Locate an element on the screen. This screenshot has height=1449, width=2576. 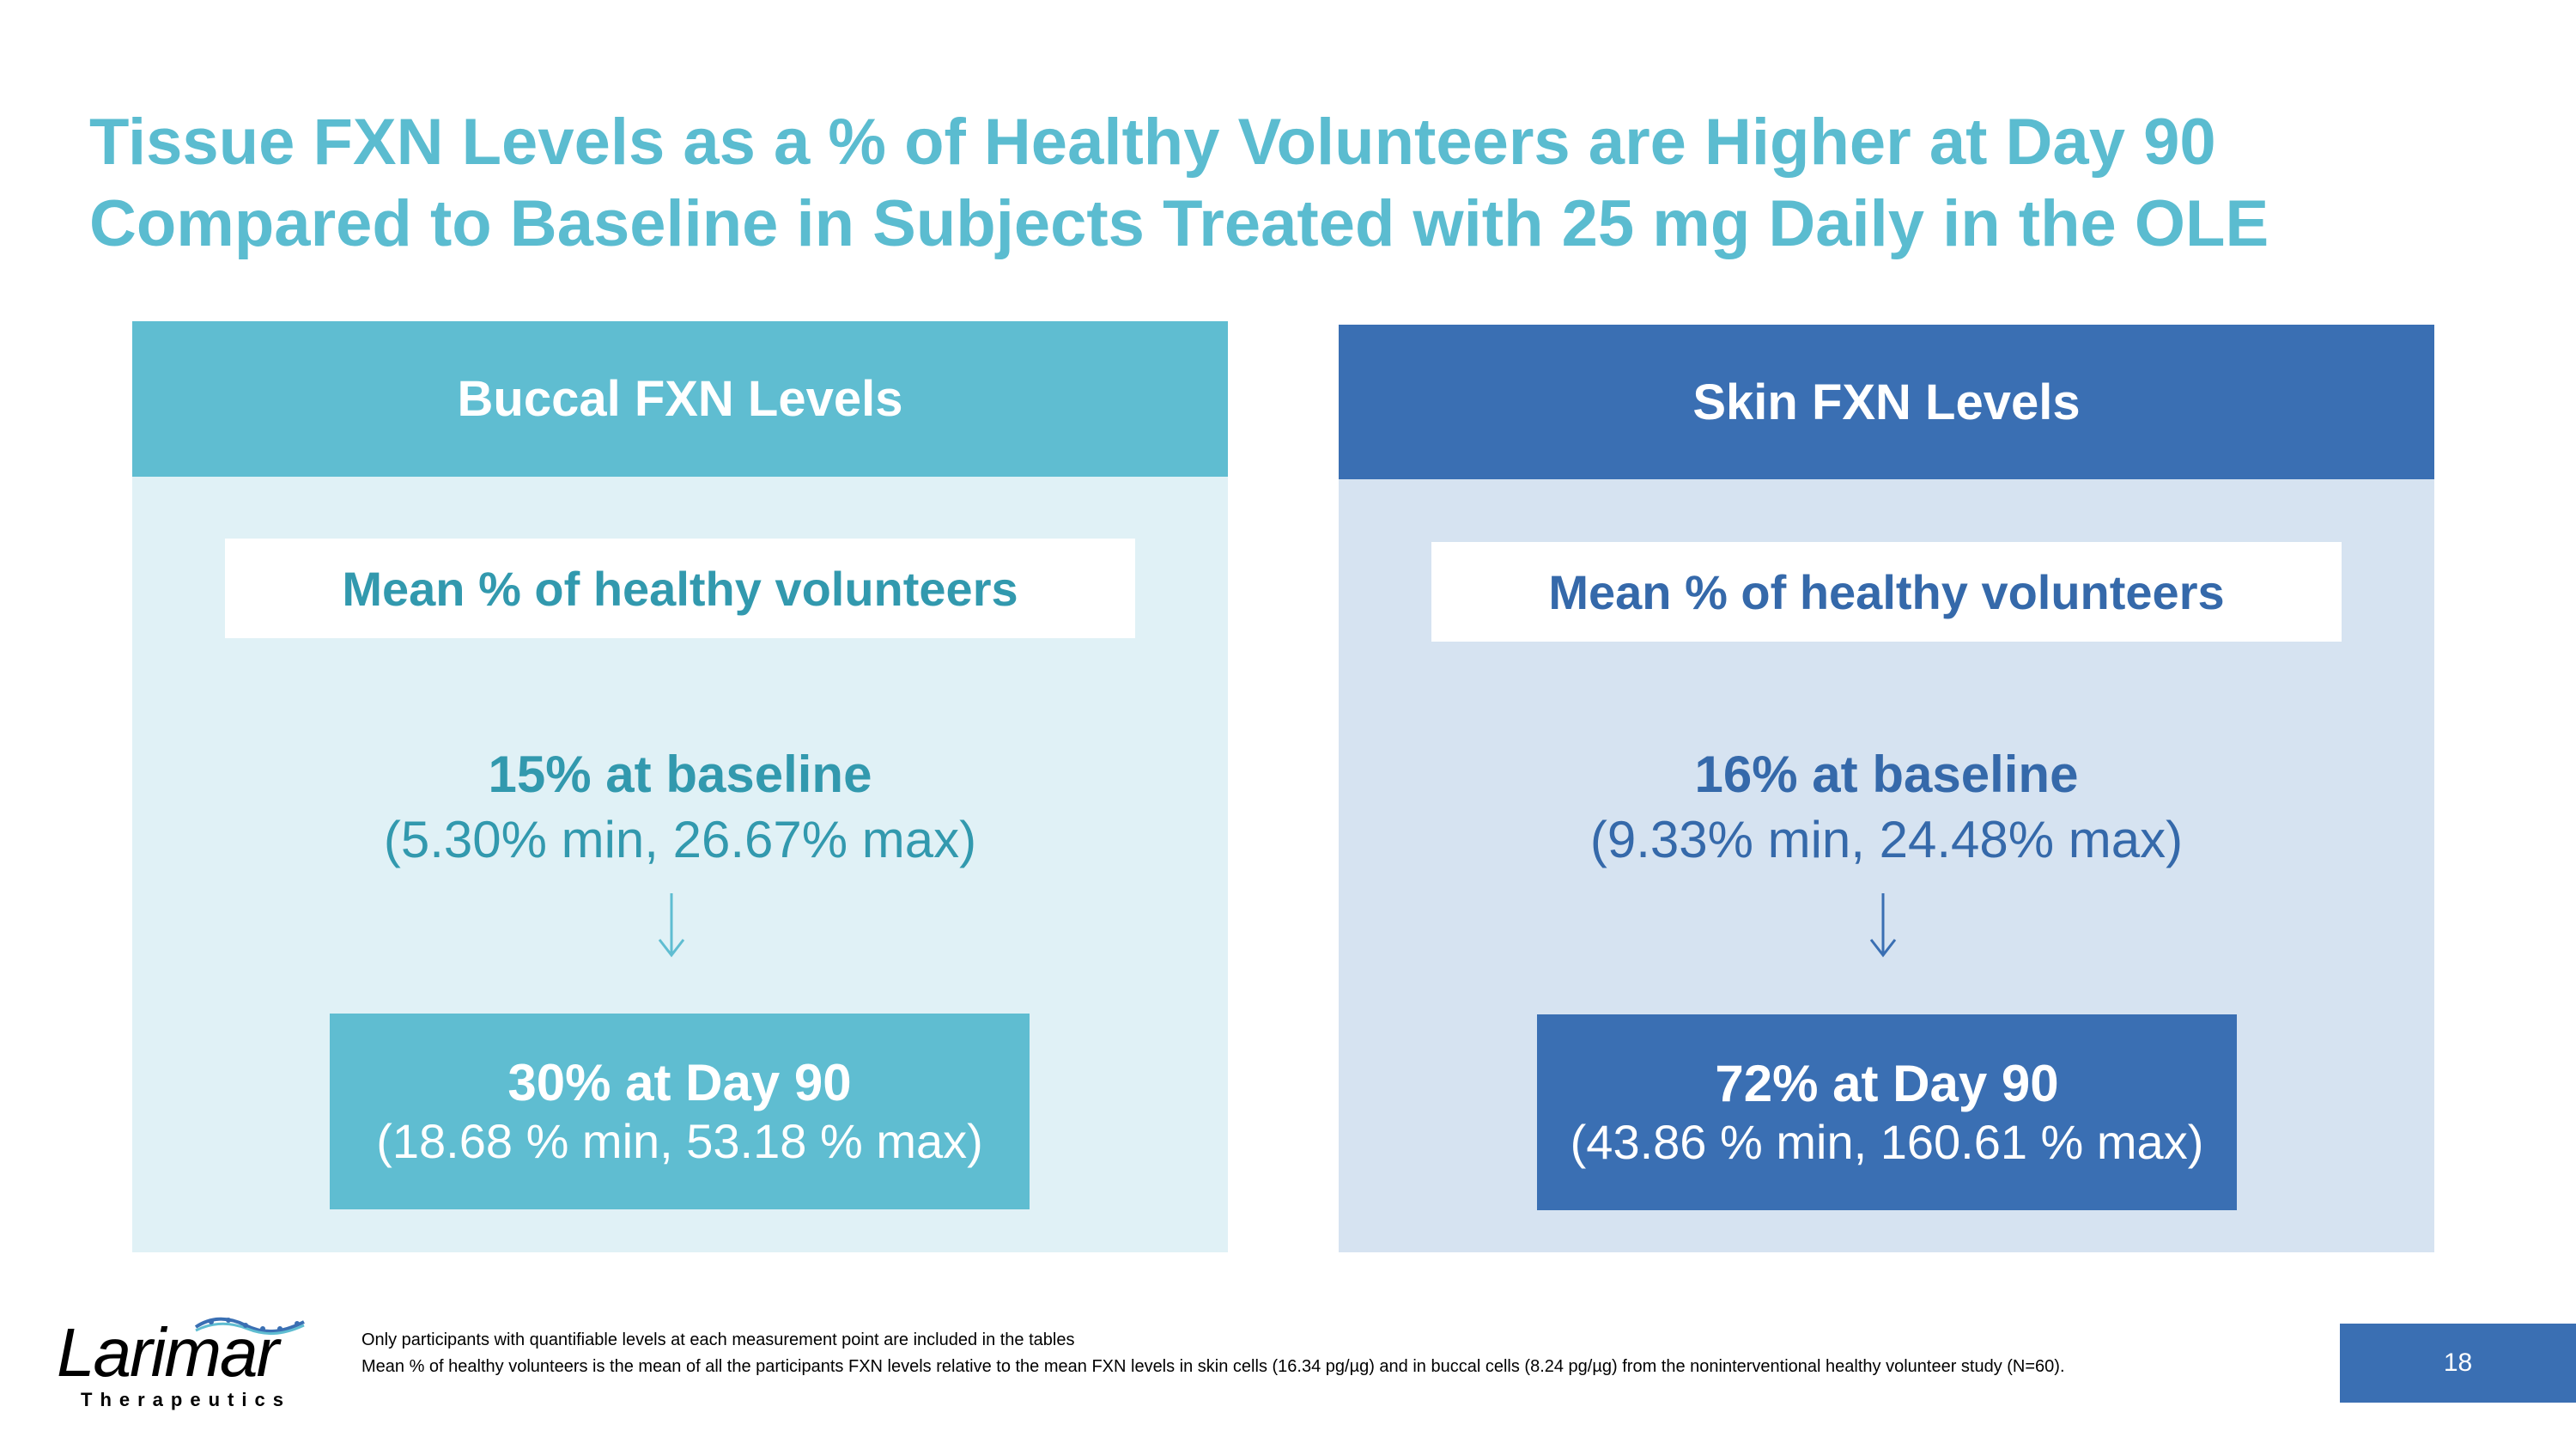
buccal-day90-box: 30% at Day 90 (18.68 % min, 53.18 % max) is located at coordinates (680, 1111).